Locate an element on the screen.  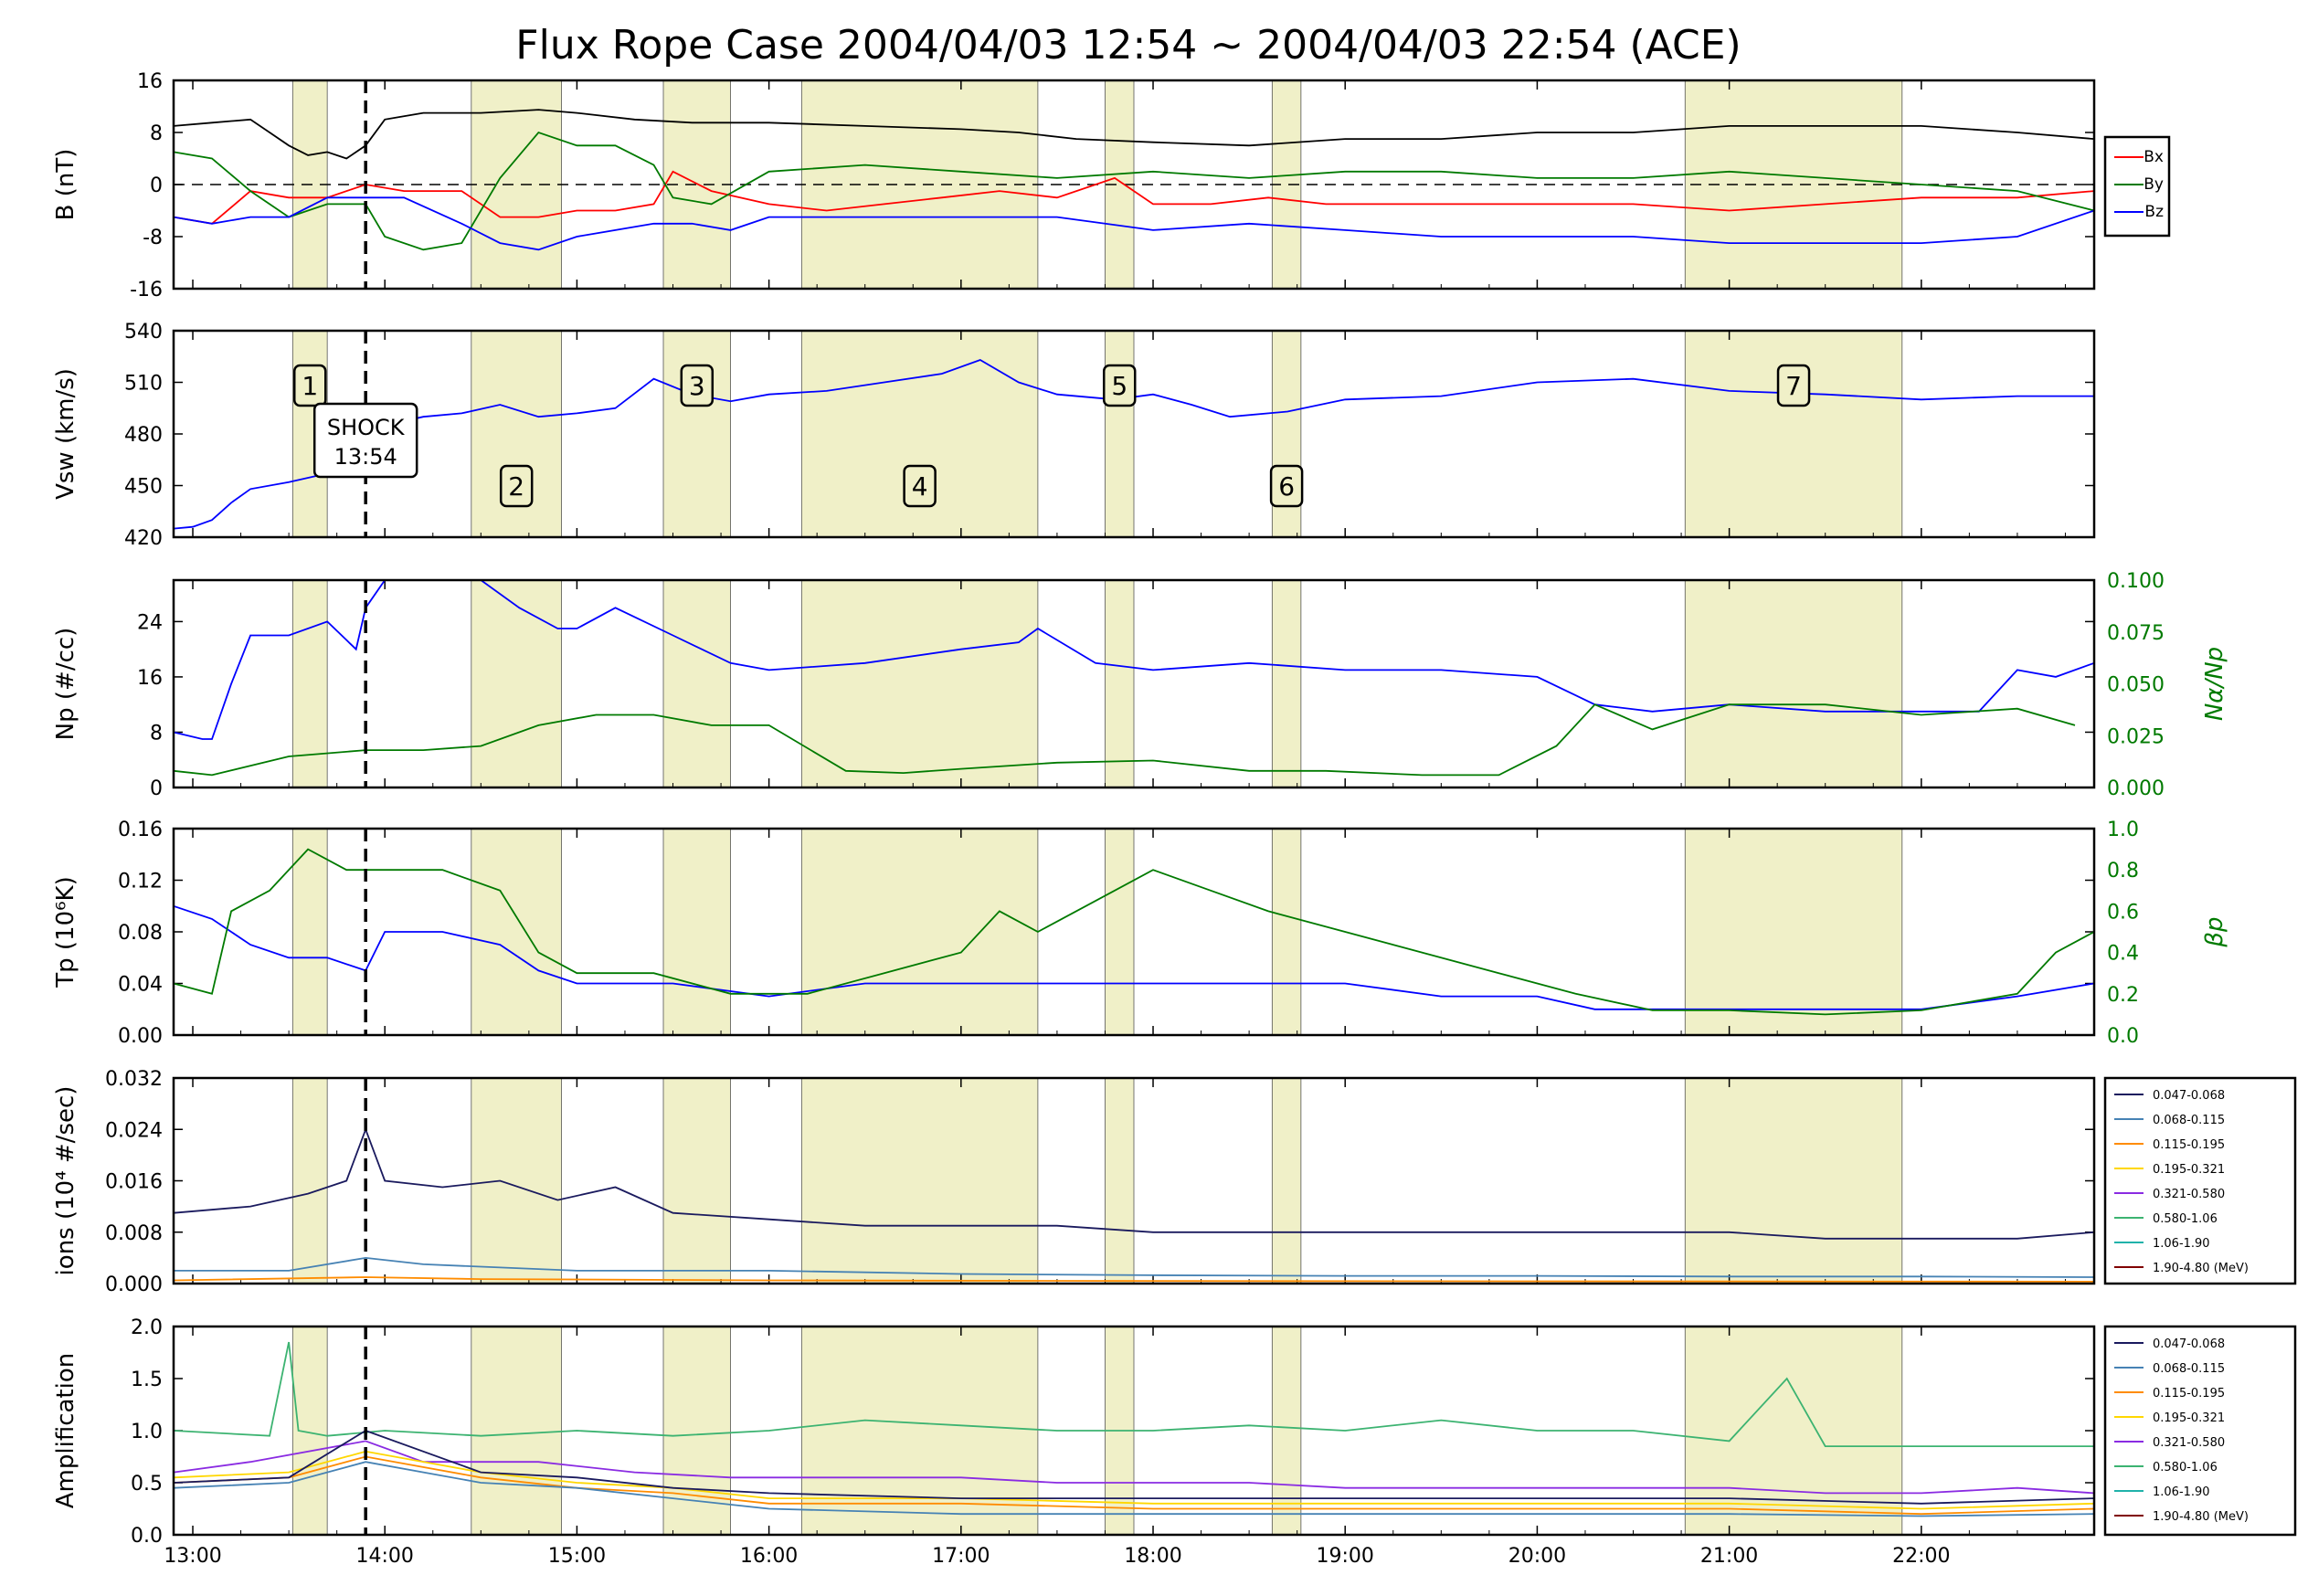
x-tick-label: 16:00 is located at coordinates (769, 1556).